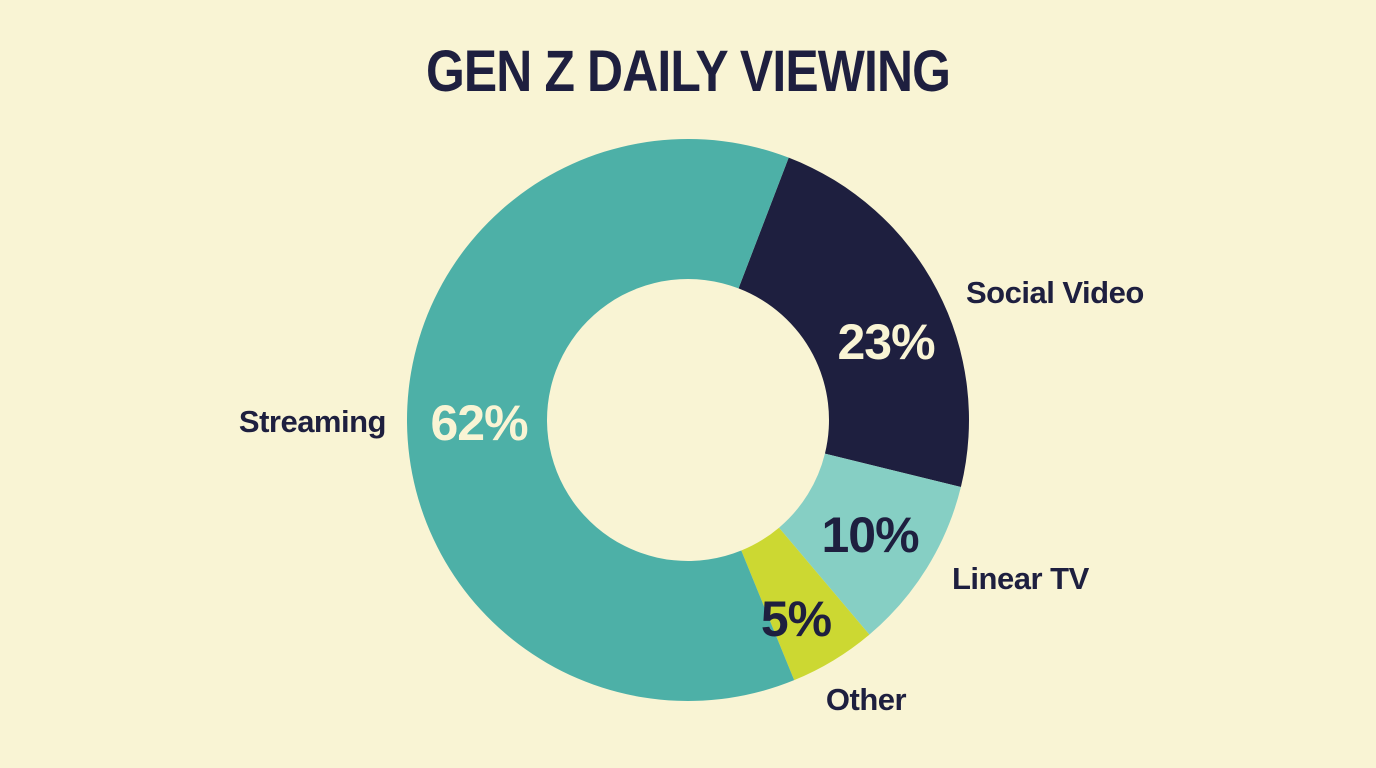 This screenshot has width=1376, height=768. What do you see at coordinates (688, 71) in the screenshot?
I see `chart-title: GEN Z DAILY VIEWING` at bounding box center [688, 71].